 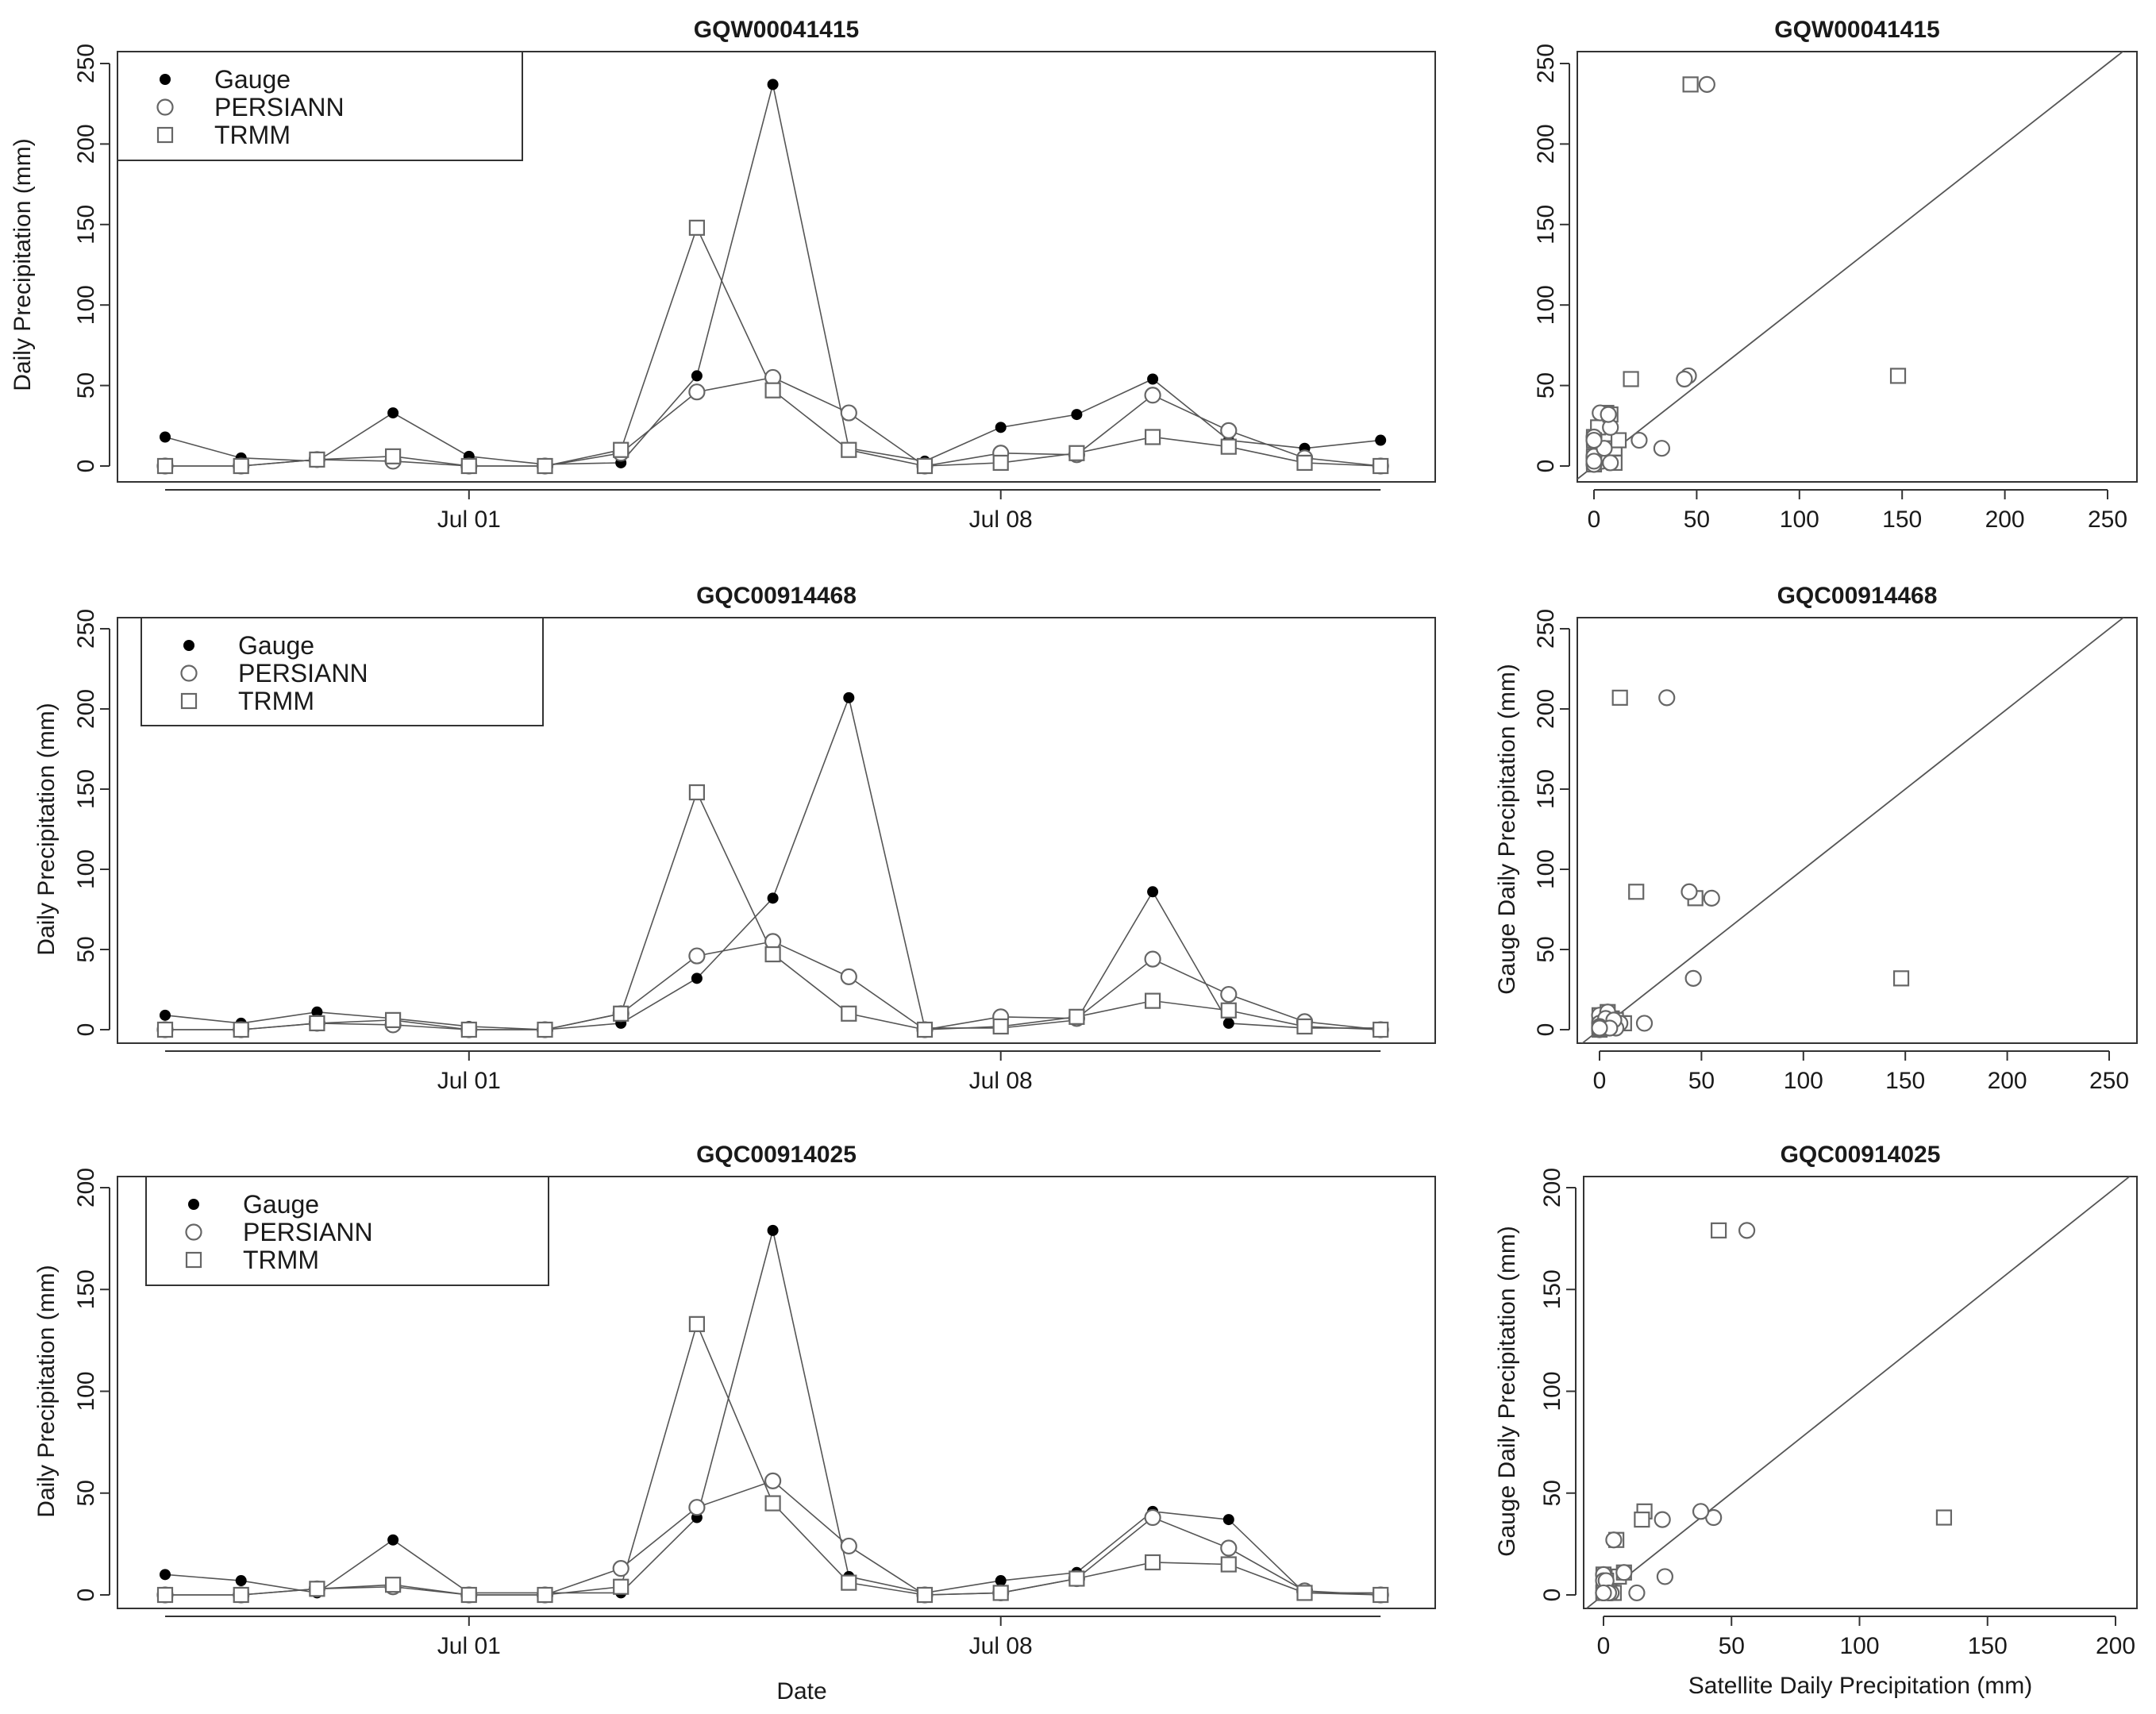 What do you see at coordinates (86, 305) in the screenshot?
I see `ts-gqw00041415-y-tick-label-100: 100` at bounding box center [86, 305].